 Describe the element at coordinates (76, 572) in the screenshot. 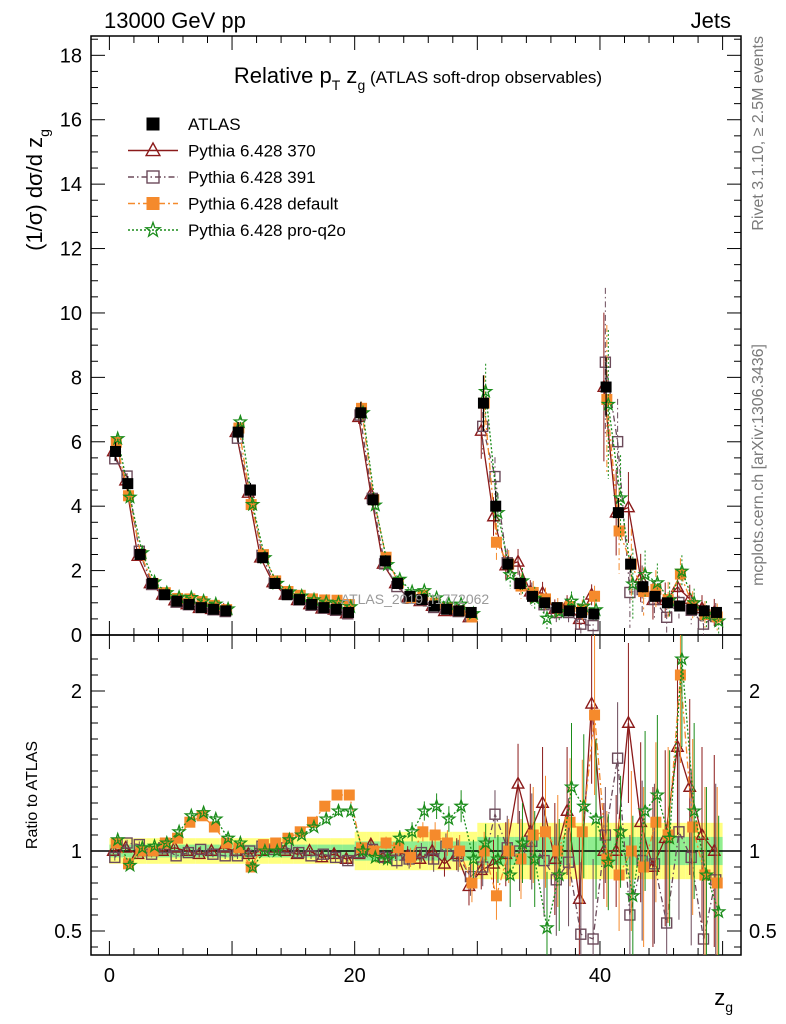

I see `y-tick-label: 2` at that location.